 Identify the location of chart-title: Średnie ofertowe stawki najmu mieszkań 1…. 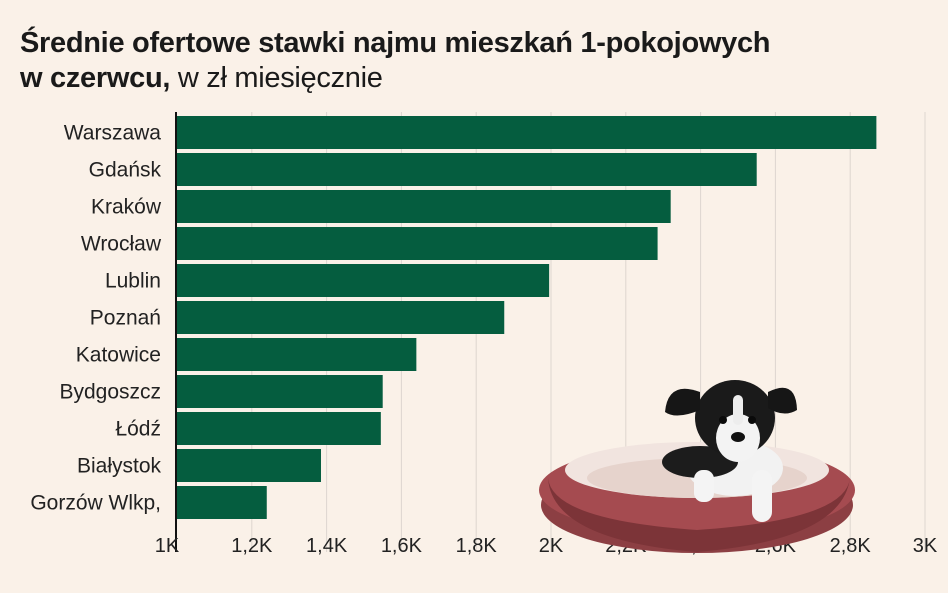
(475, 61).